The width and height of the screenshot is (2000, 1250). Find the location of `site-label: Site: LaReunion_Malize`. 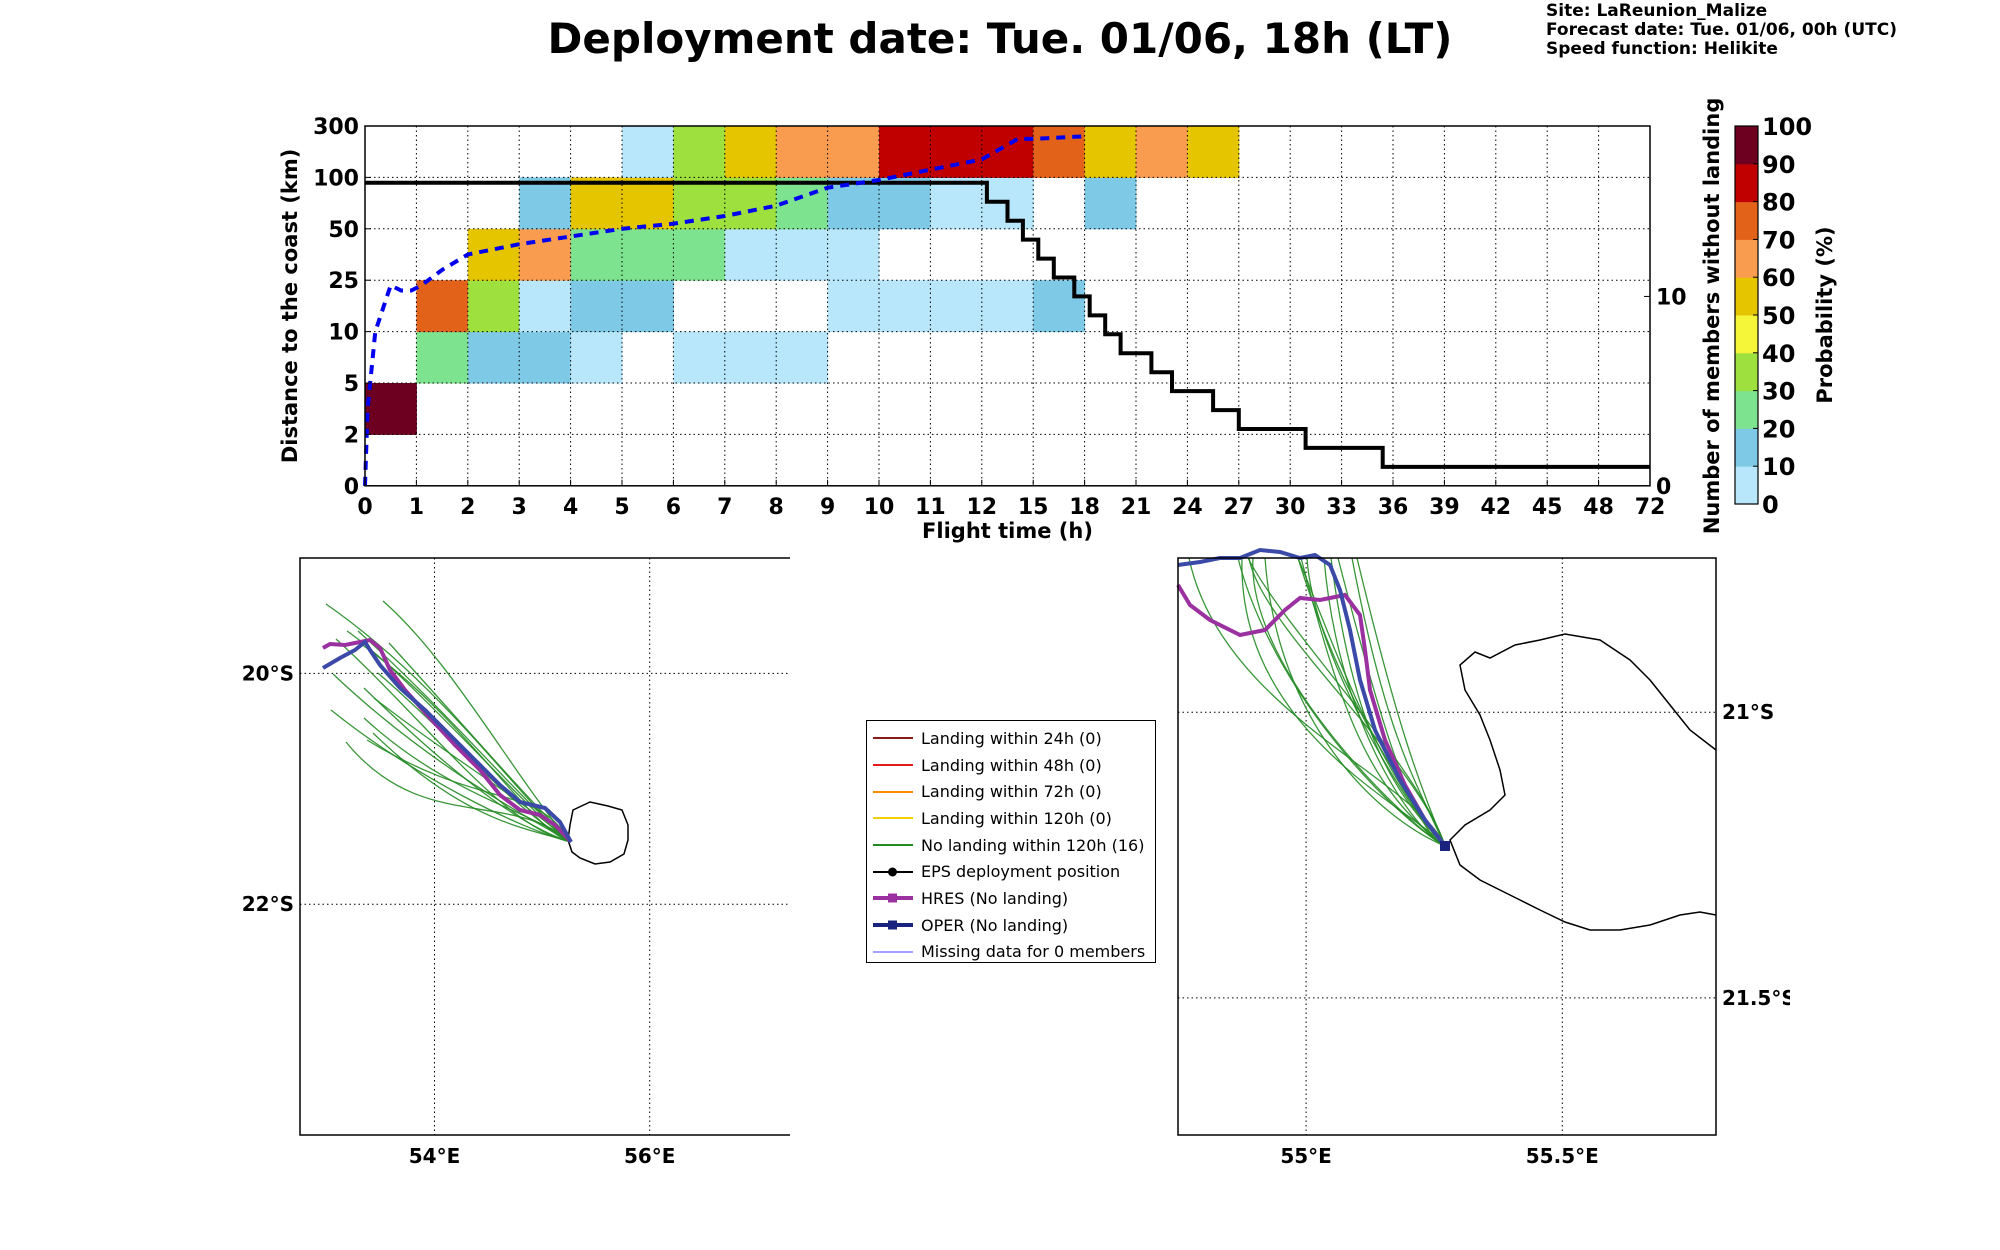

site-label: Site: LaReunion_Malize is located at coordinates (1657, 11).